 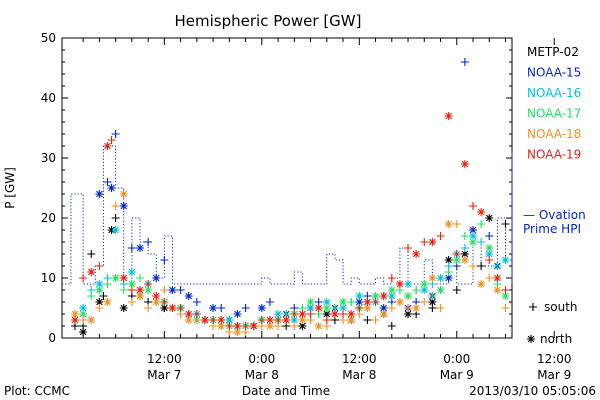 What do you see at coordinates (48, 98) in the screenshot?
I see `y-tick-label: 40` at bounding box center [48, 98].